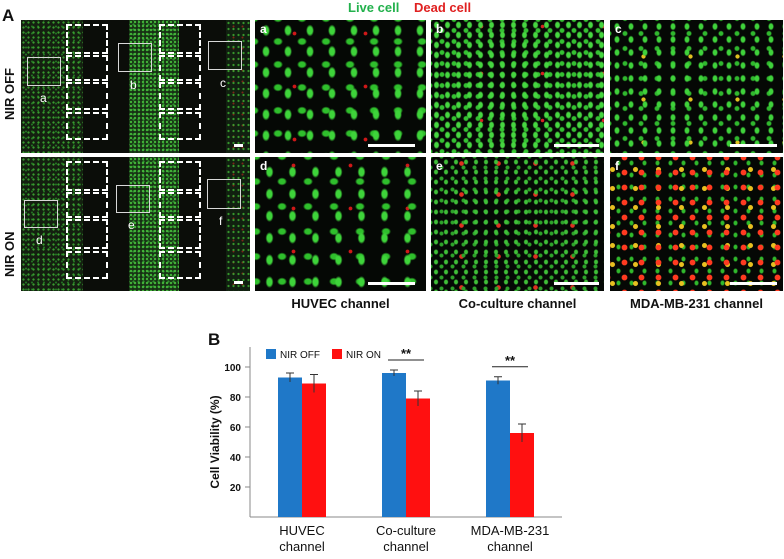 The image size is (784, 559). What do you see at coordinates (135, 224) in the screenshot?
I see `overview-image-nir-on: d e f` at bounding box center [135, 224].